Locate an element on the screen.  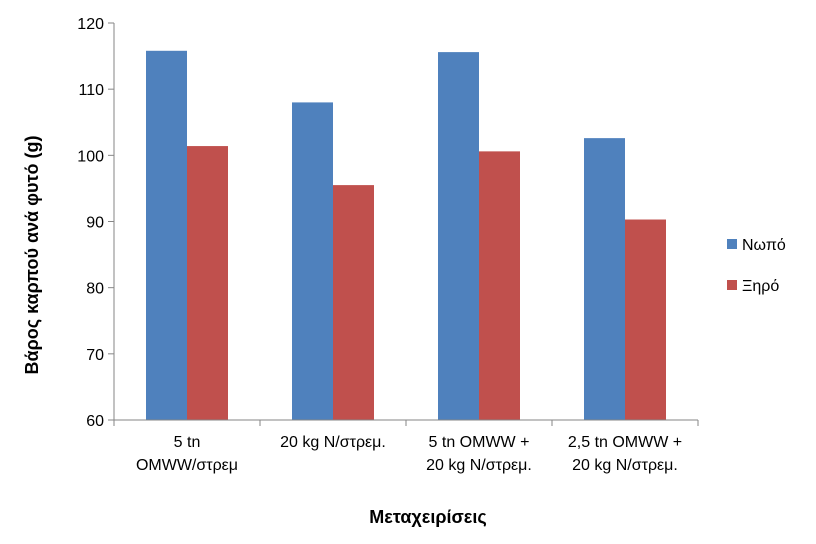
x-category-label: 2,5 tn OMWW + is located at coordinates (625, 442).